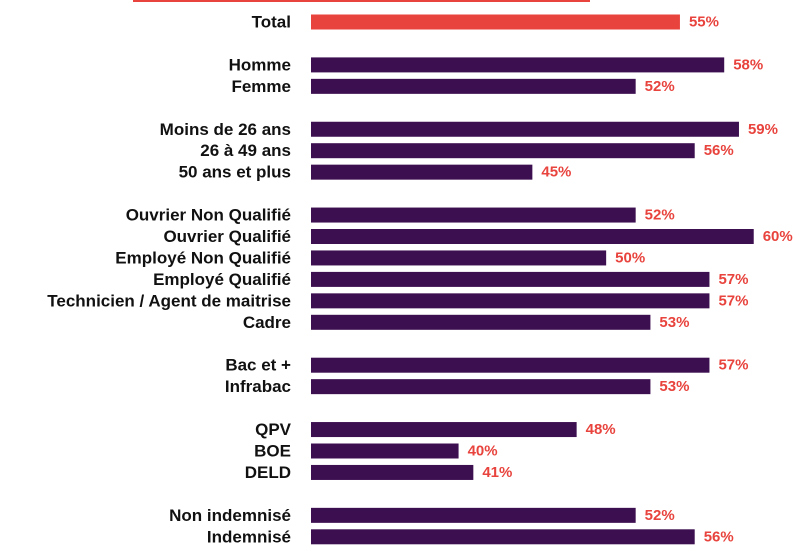 Image resolution: width=803 pixels, height=545 pixels. Describe the element at coordinates (748, 64) in the screenshot. I see `value-label: 58%` at that location.